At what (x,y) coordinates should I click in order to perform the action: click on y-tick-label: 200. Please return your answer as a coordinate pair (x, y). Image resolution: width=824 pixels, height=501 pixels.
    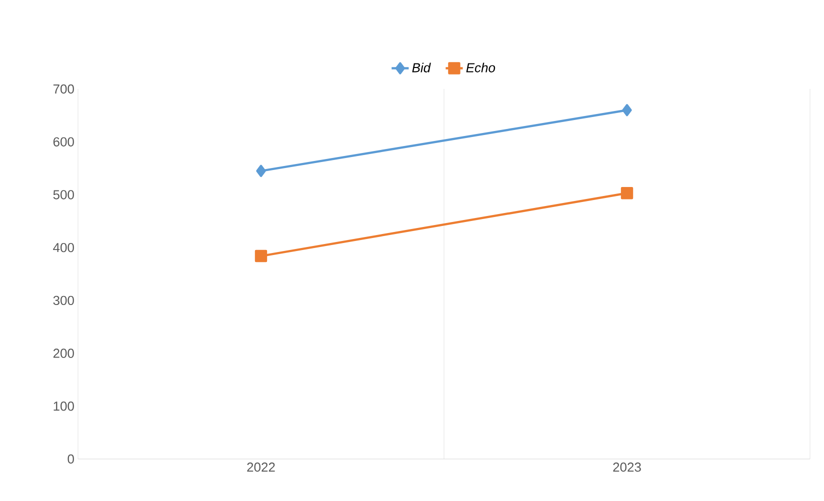
    Looking at the image, I should click on (63, 353).